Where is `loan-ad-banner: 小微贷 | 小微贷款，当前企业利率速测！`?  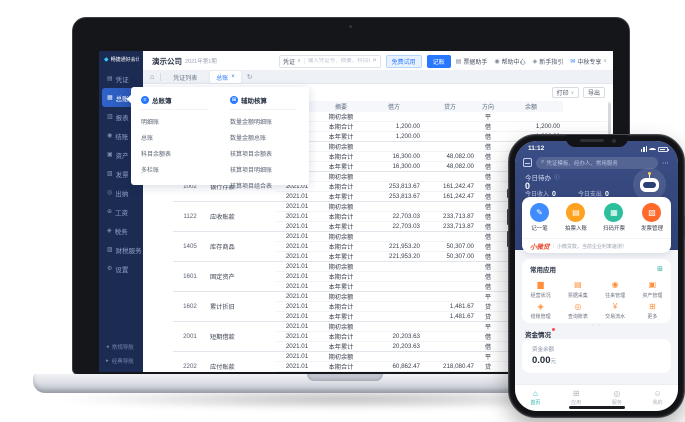
loan-ad-banner: 小微贷 | 小微贷款，当前企业利率速测！ is located at coordinates (596, 245).